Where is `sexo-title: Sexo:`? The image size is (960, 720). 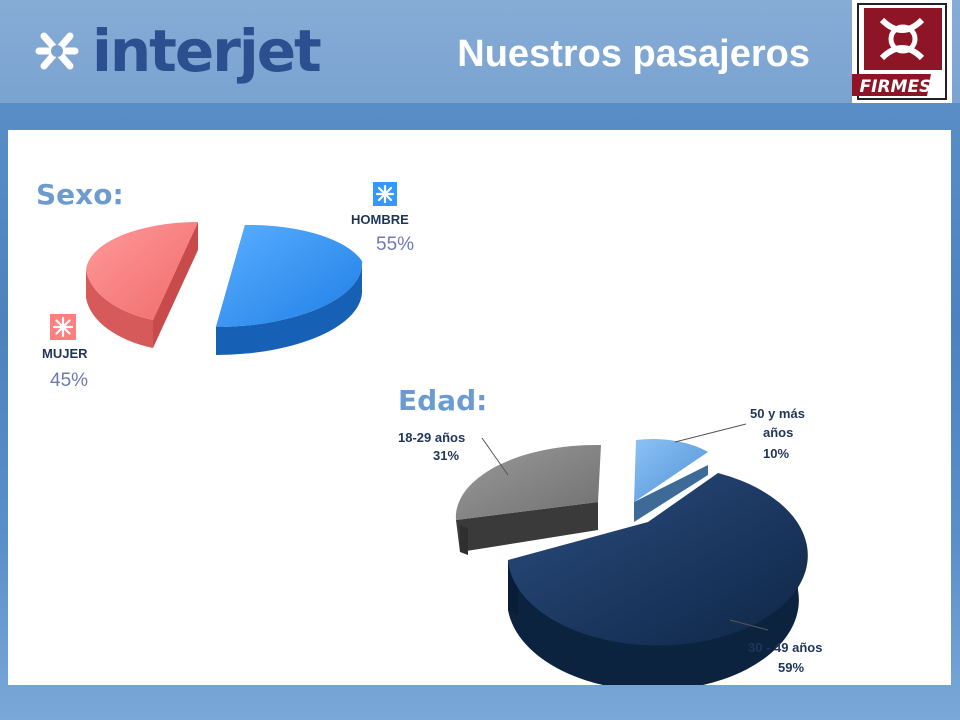
sexo-title: Sexo: is located at coordinates (80, 194).